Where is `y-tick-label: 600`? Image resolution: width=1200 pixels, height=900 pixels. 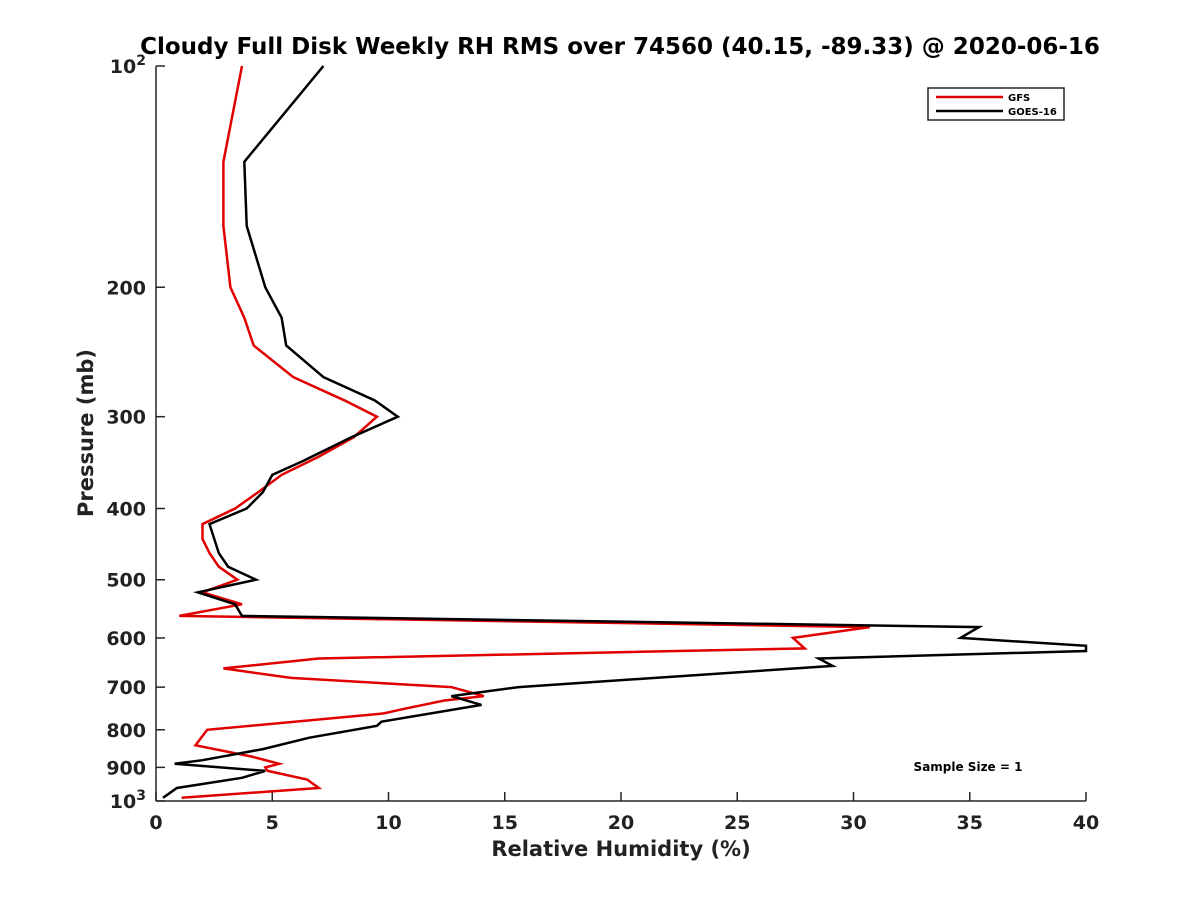
y-tick-label: 600 is located at coordinates (126, 639).